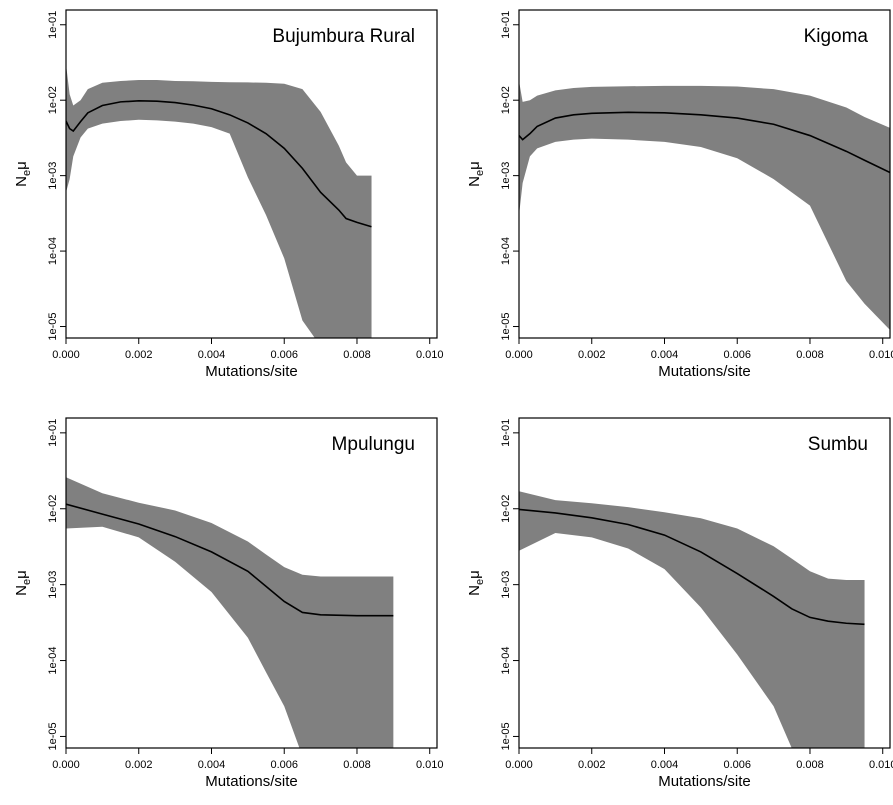 The height and width of the screenshot is (805, 893). Describe the element at coordinates (838, 444) in the screenshot. I see `panel-title-sumbu: Sumbu` at that location.